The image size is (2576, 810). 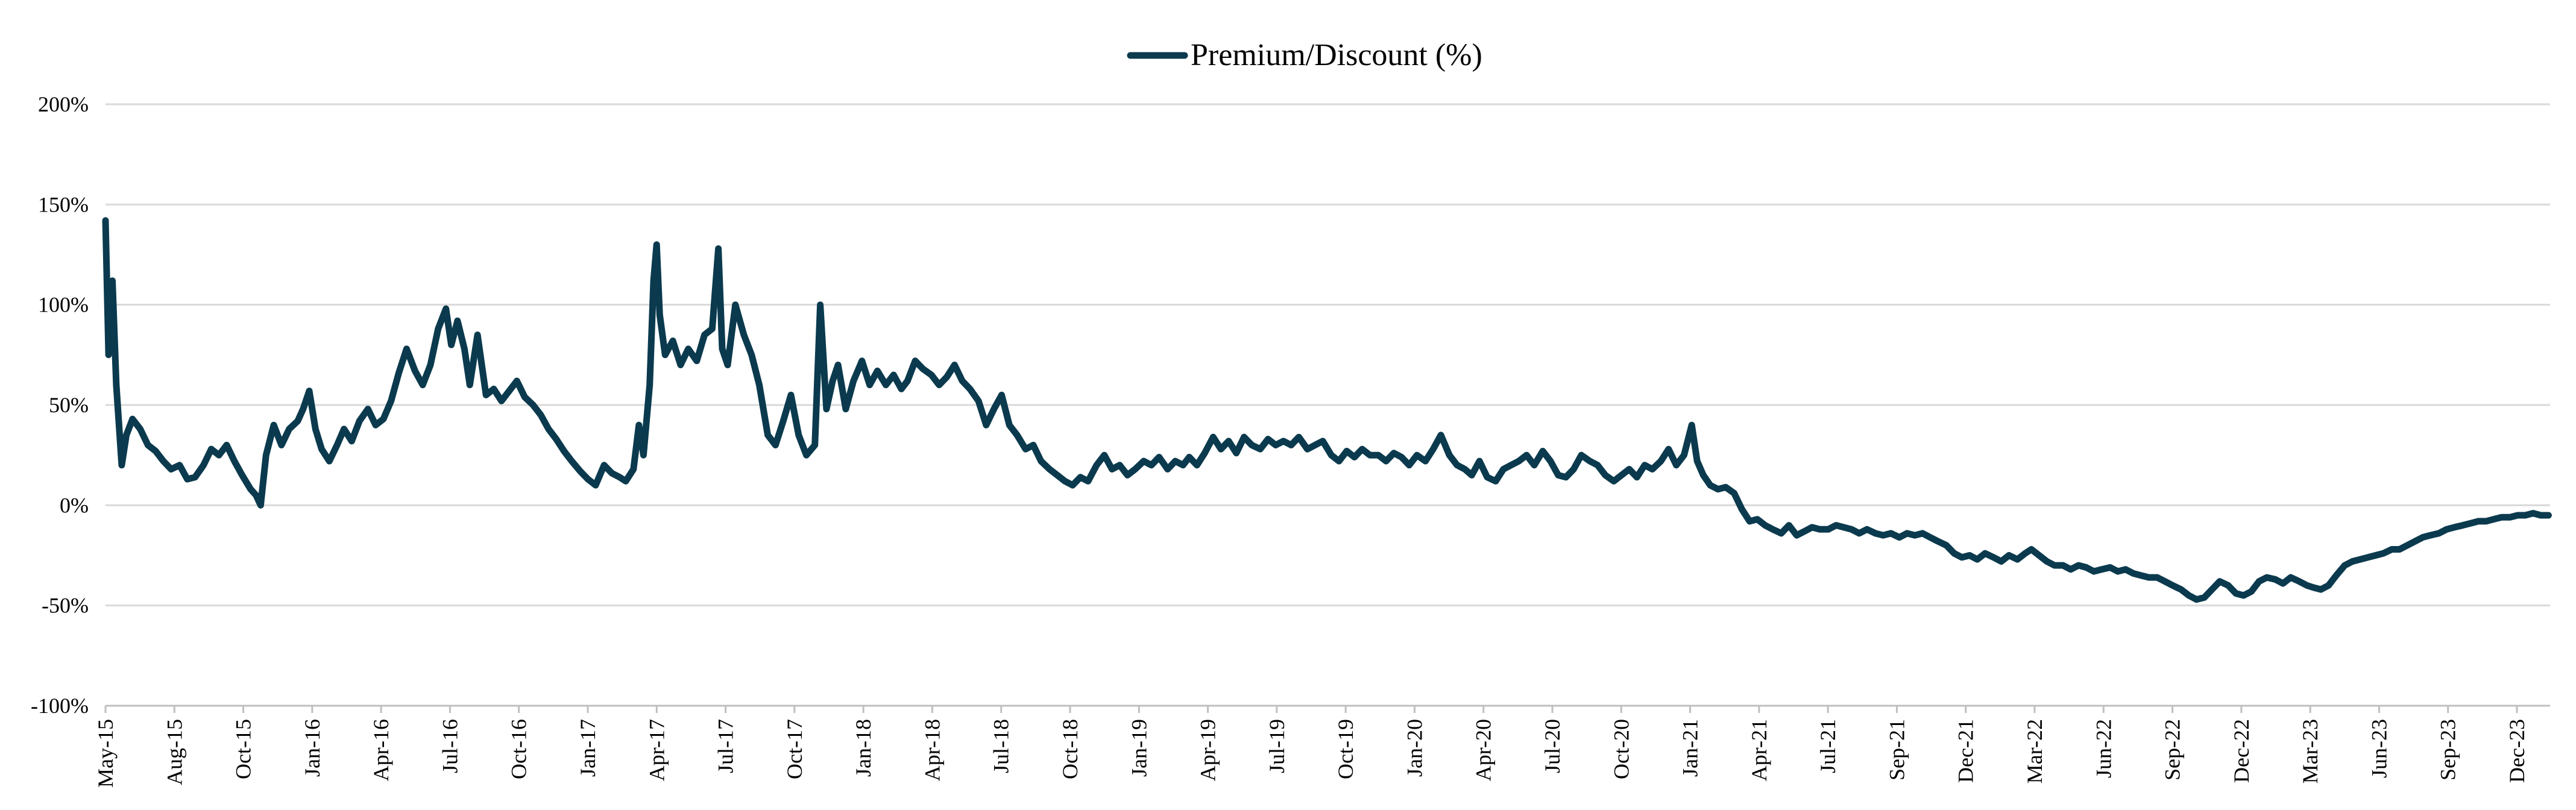 I want to click on x-tick-label: Mar-22, so click(x=2035, y=751).